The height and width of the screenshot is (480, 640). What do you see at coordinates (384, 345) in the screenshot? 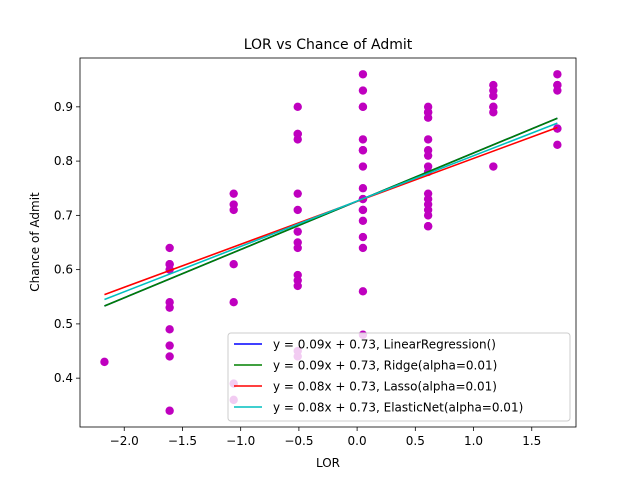
I see `legend-label: y = 0.09x + 0.73, LinearRegression()` at bounding box center [384, 345].